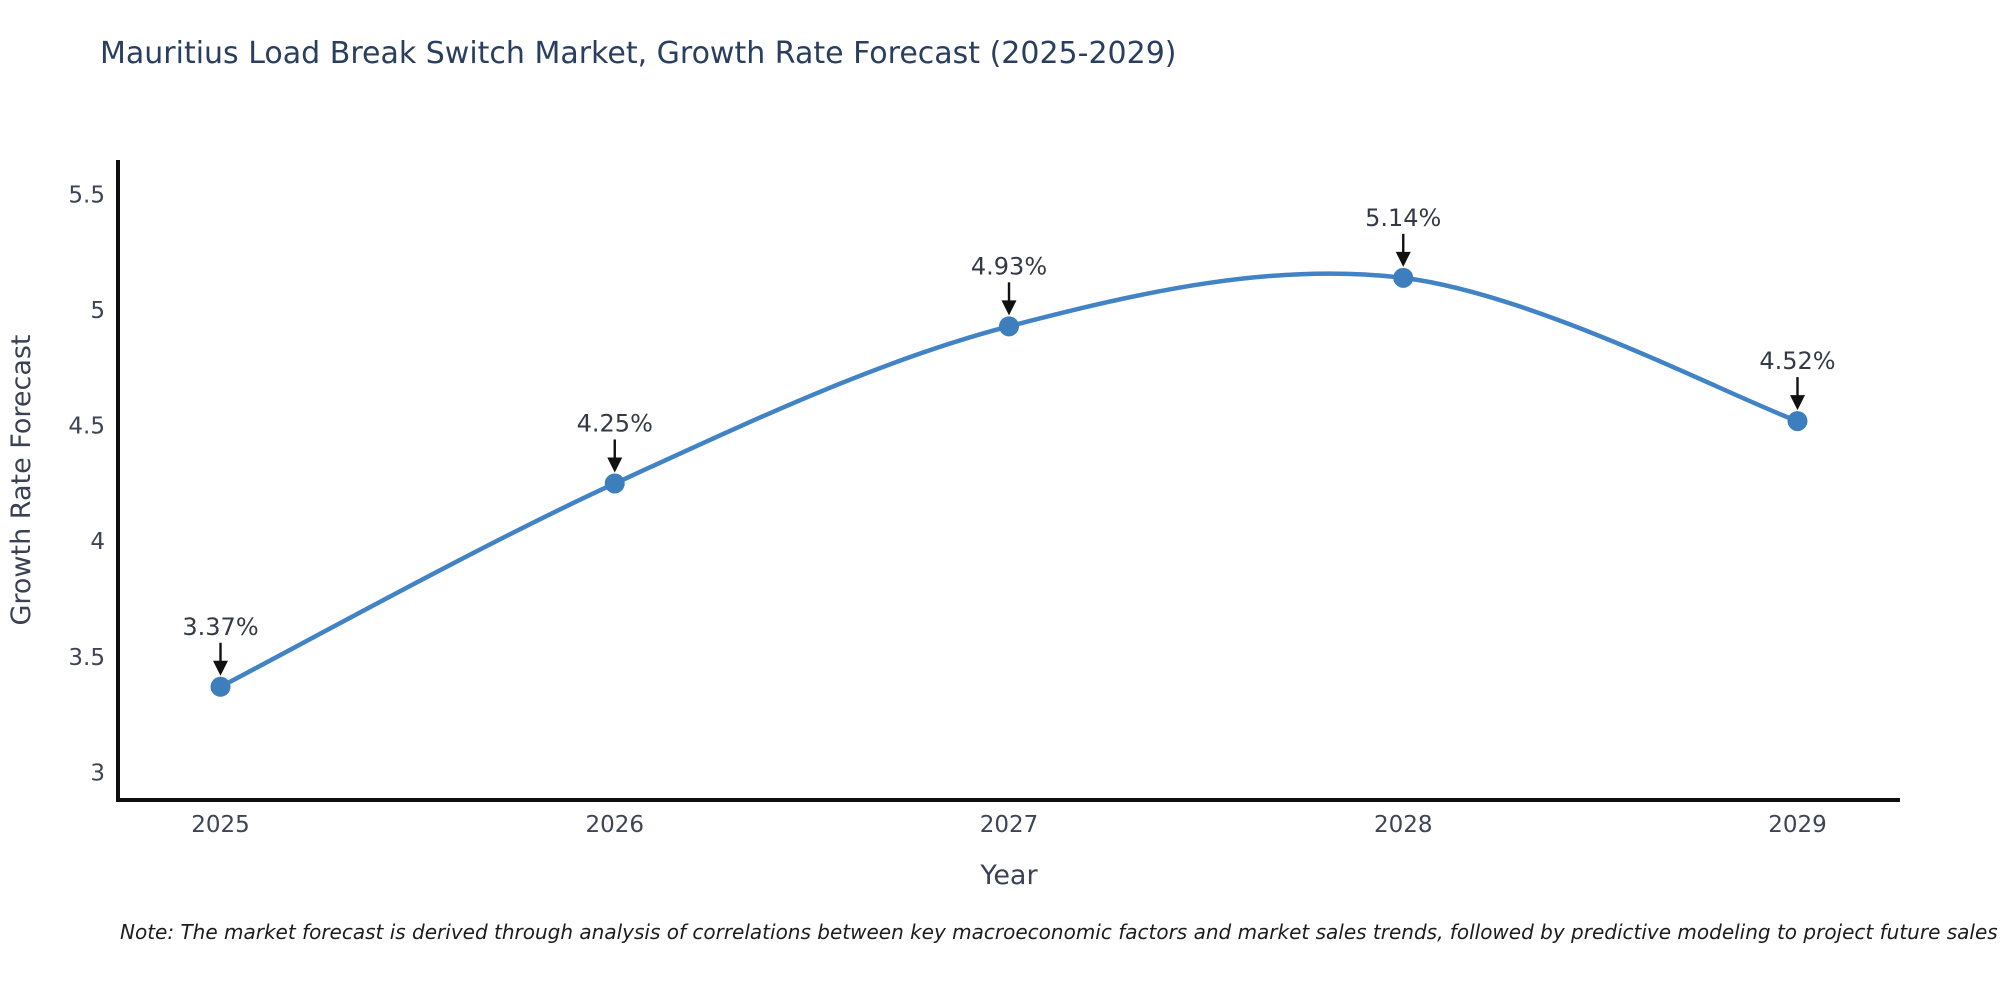 The height and width of the screenshot is (1000, 2000). What do you see at coordinates (97, 542) in the screenshot?
I see `y-tick-label: 4` at bounding box center [97, 542].